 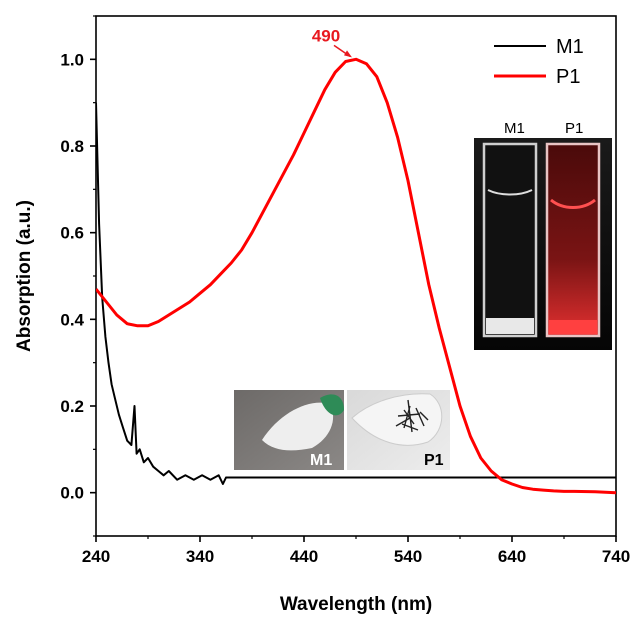 What do you see at coordinates (348, 54) in the screenshot?
I see `peak-arrow-head` at bounding box center [348, 54].